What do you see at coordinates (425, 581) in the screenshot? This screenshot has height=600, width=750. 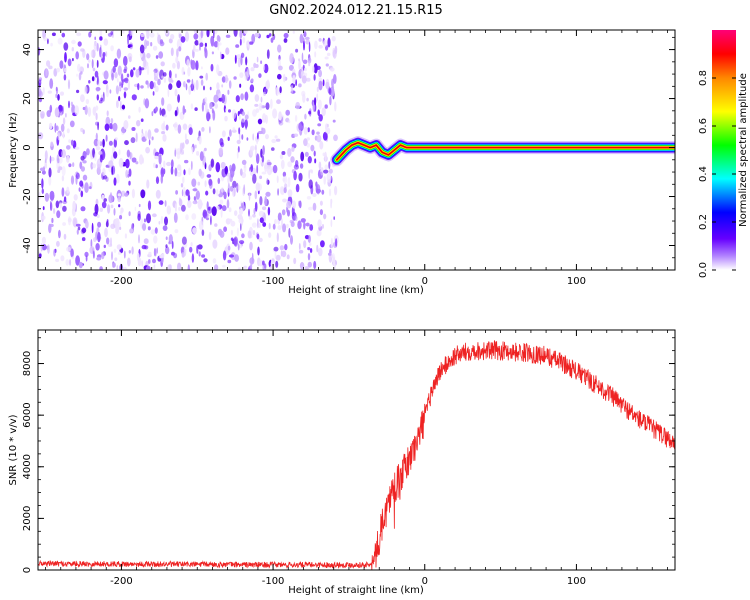 I see `x-tick-label: 0` at bounding box center [425, 581].